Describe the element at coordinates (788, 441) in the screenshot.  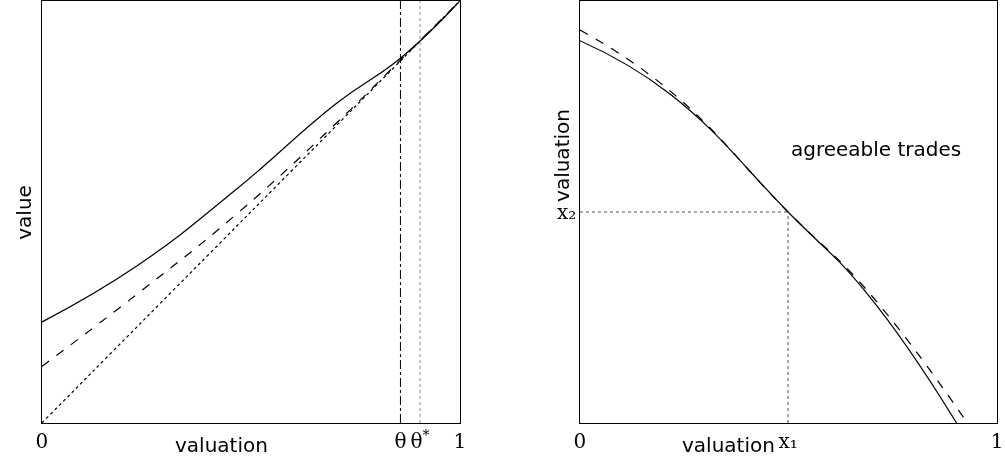
I see `x-tick-label: x₁` at that location.